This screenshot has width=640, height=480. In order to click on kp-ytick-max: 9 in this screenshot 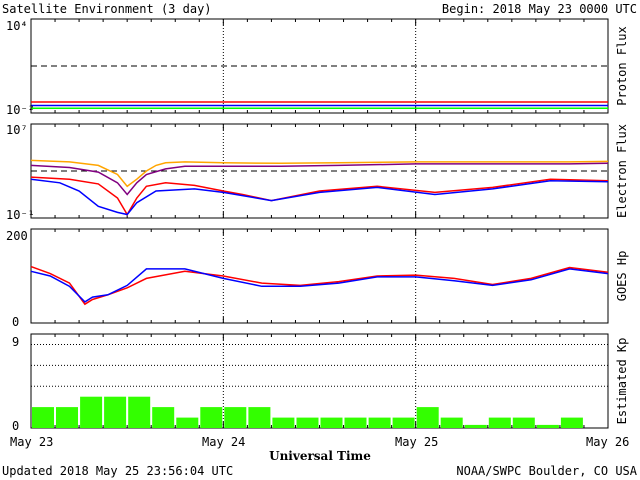, I will do `click(15, 342)`.